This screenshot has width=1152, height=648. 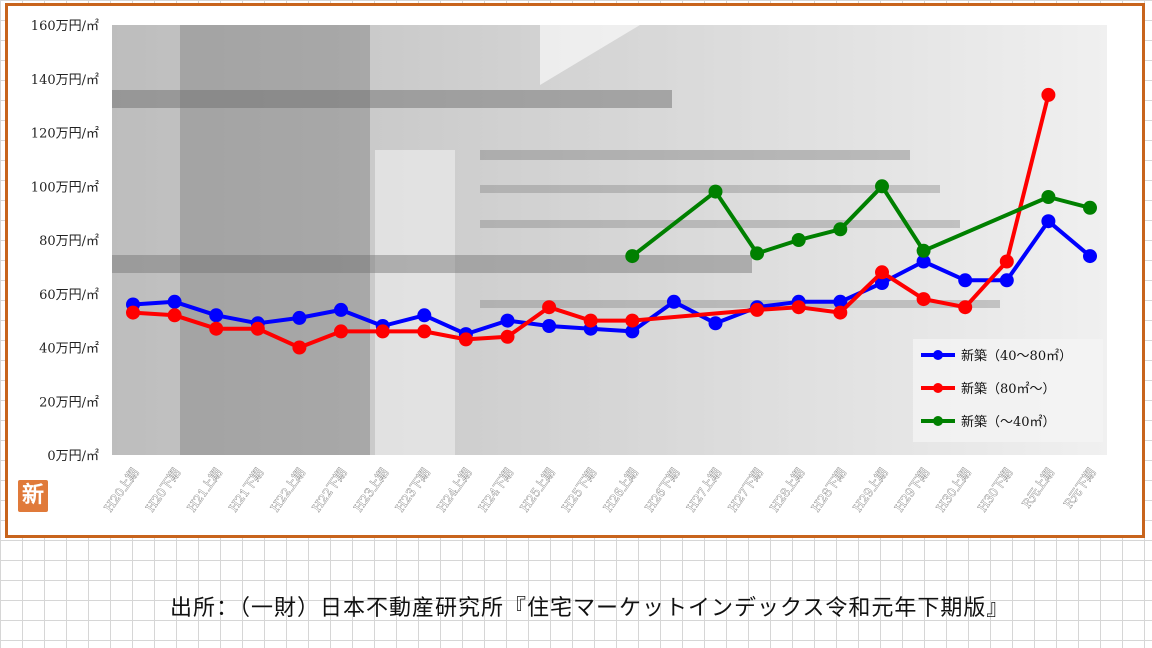 What do you see at coordinates (329, 490) in the screenshot?
I see `x-tick-label: H22下期` at bounding box center [329, 490].